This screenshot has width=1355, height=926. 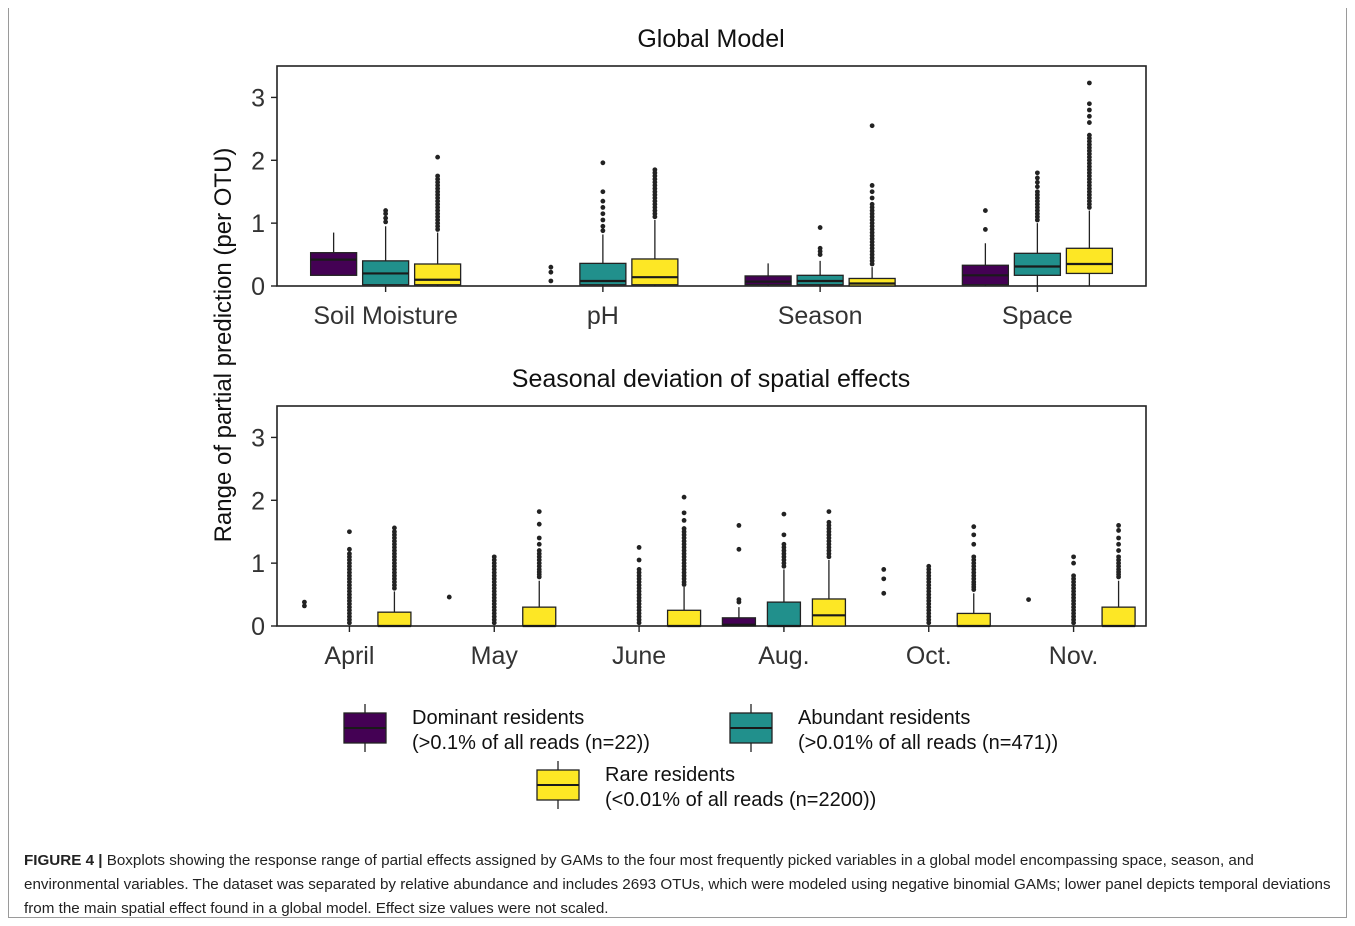 What do you see at coordinates (711, 379) in the screenshot?
I see `panel-title-seasonal-deviation: Seasonal deviation of spatial effects` at bounding box center [711, 379].